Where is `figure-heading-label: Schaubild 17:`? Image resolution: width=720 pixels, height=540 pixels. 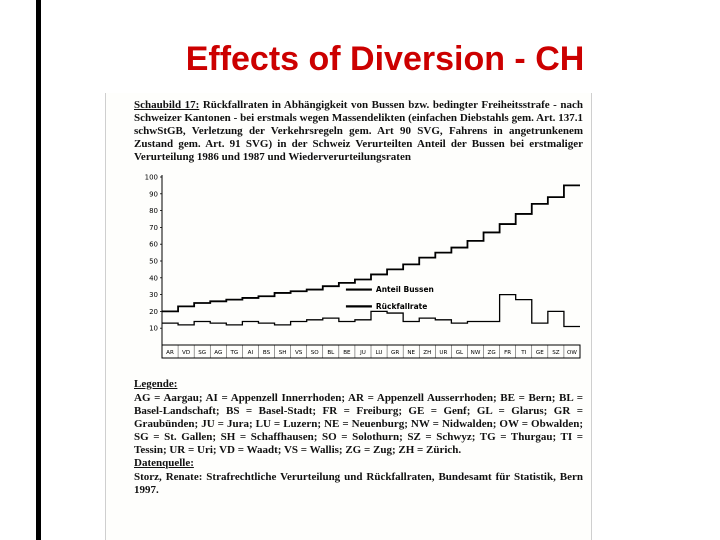
figure-heading-label: Schaubild 17: is located at coordinates (167, 105).